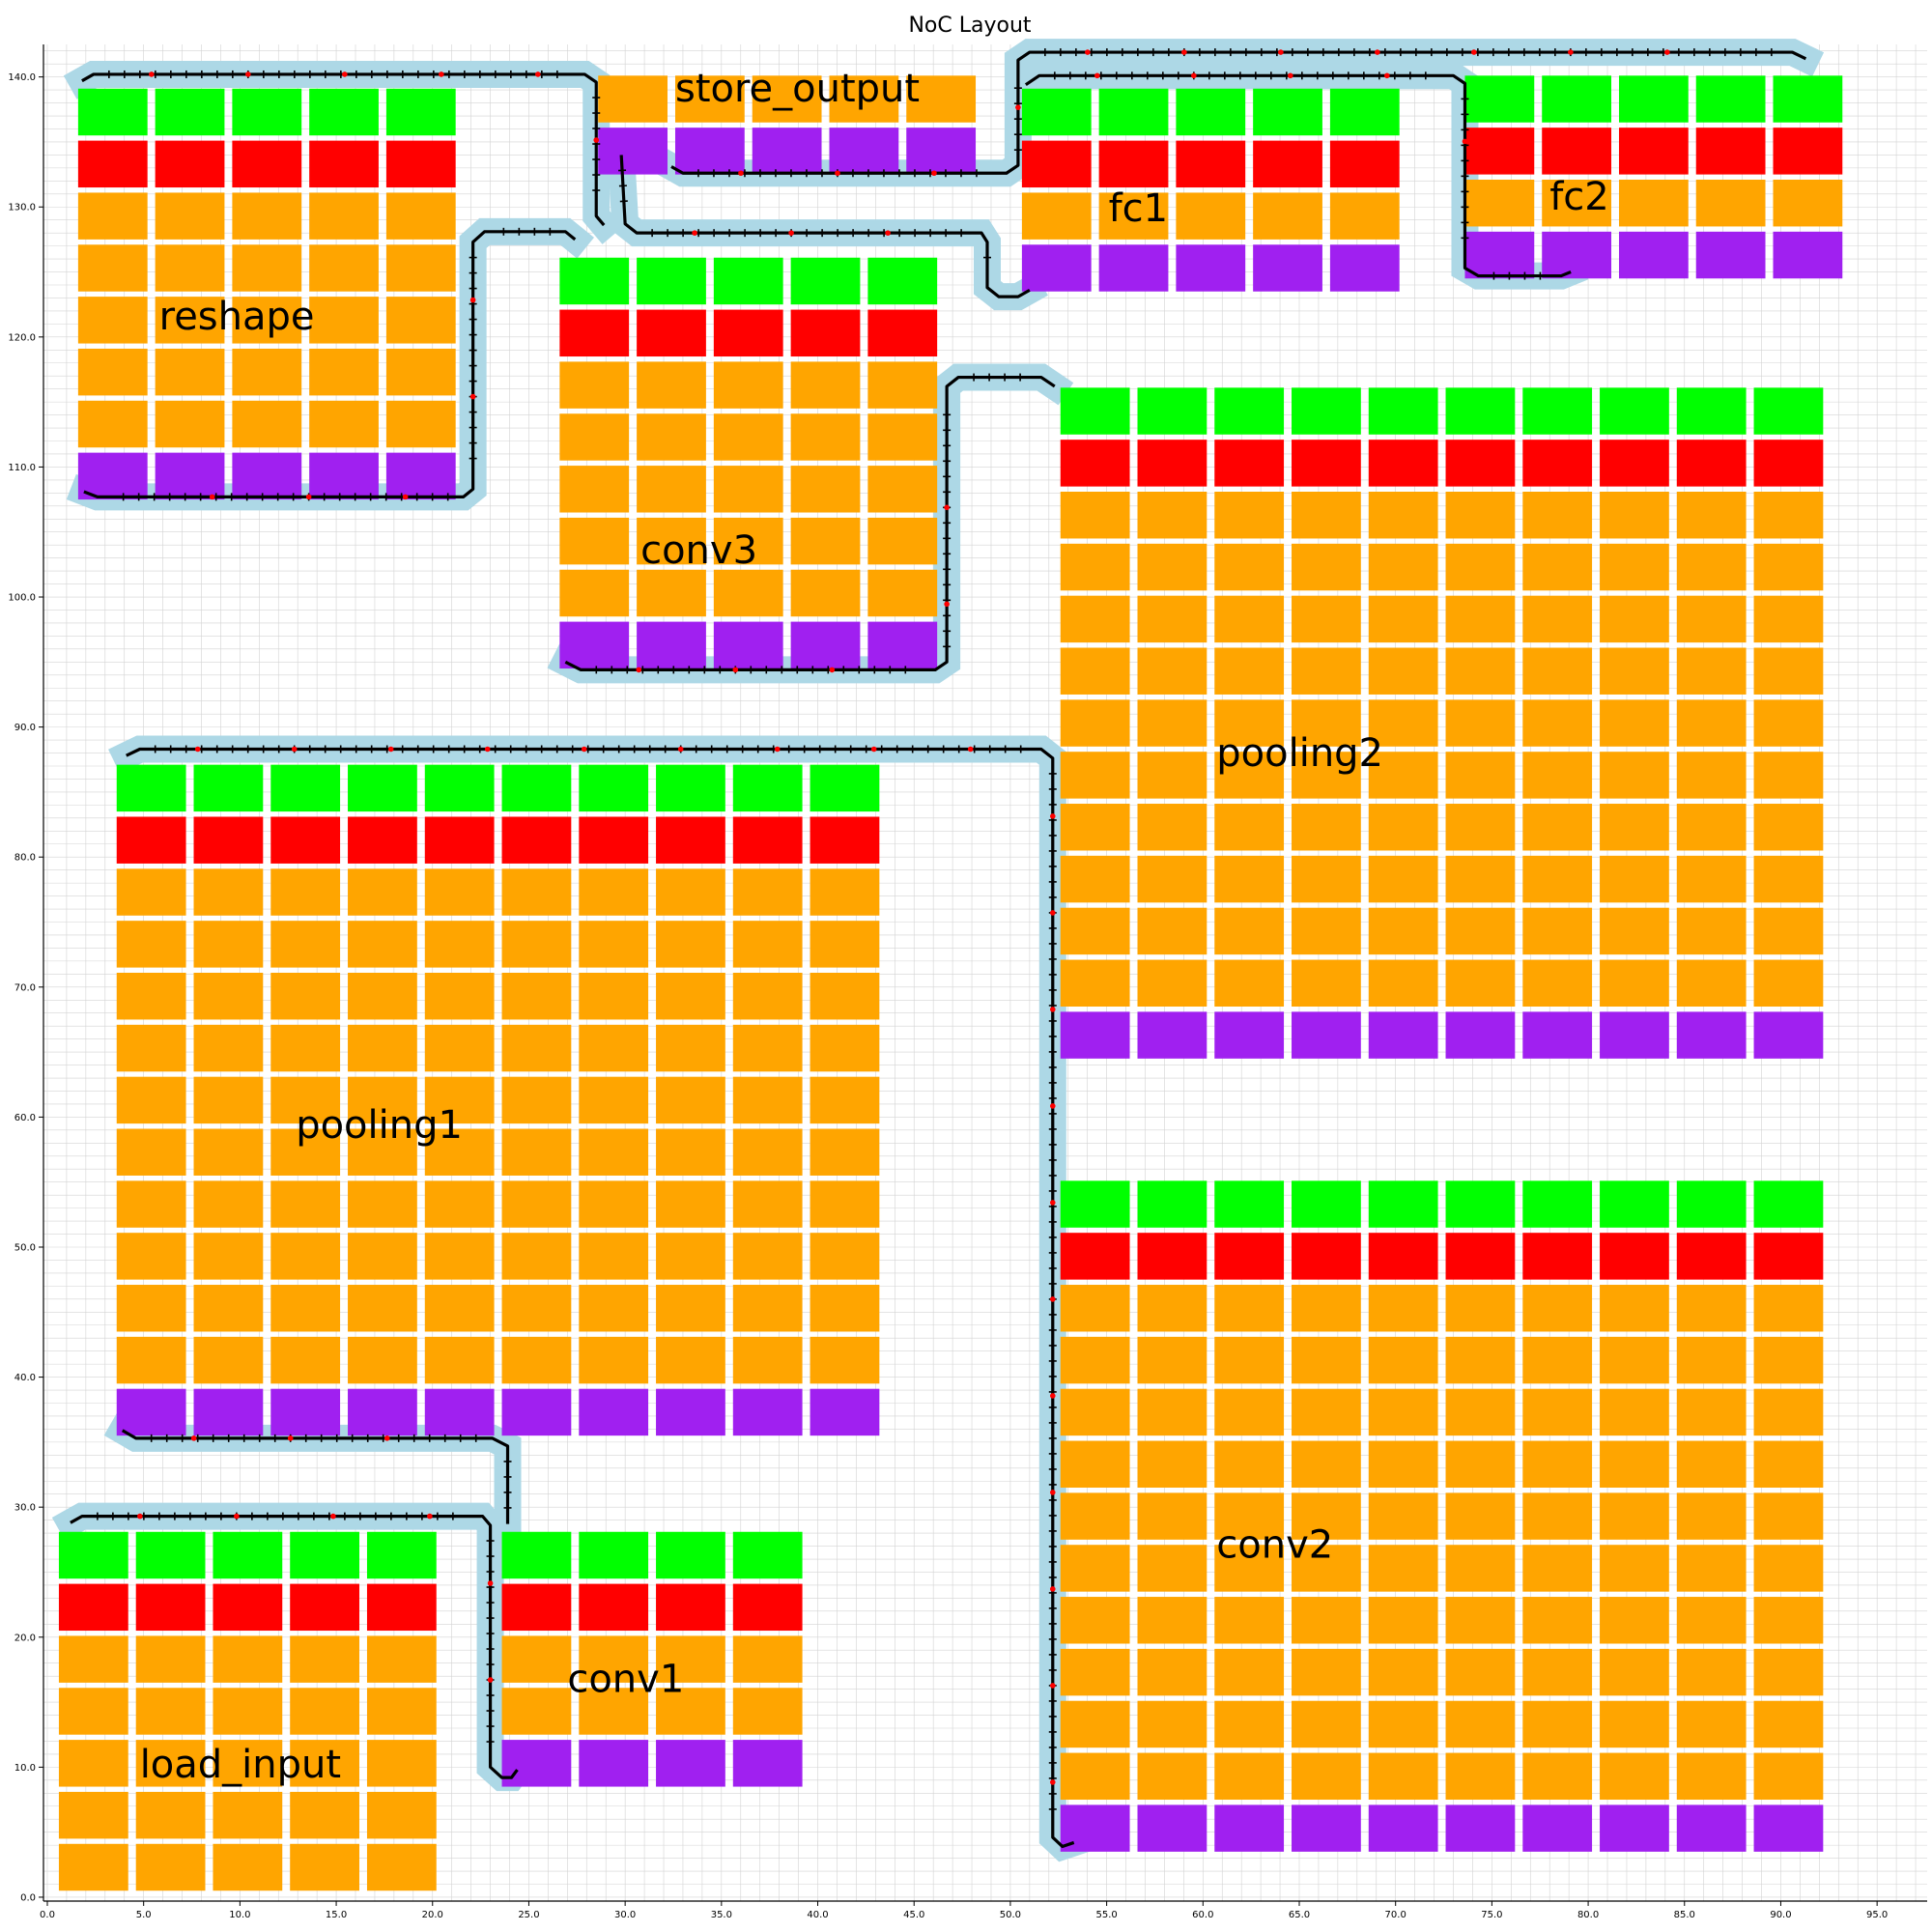 Image resolution: width=1932 pixels, height=1932 pixels. I want to click on block-conv1, so click(652, 1659).